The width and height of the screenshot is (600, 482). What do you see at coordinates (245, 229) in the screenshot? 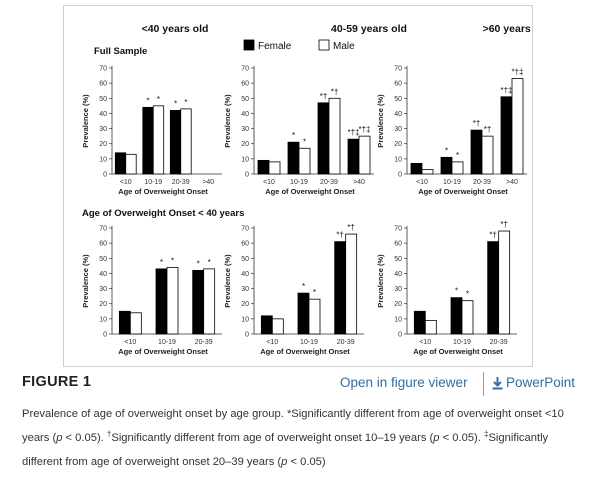
I see `panel-1-1-y-tick-label: 70` at bounding box center [245, 229].